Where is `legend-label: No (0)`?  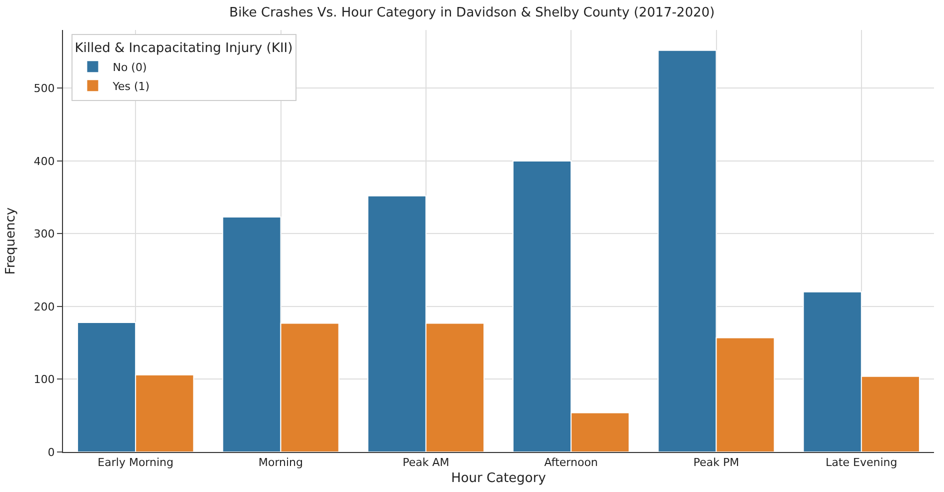
legend-label: No (0) is located at coordinates (129, 67).